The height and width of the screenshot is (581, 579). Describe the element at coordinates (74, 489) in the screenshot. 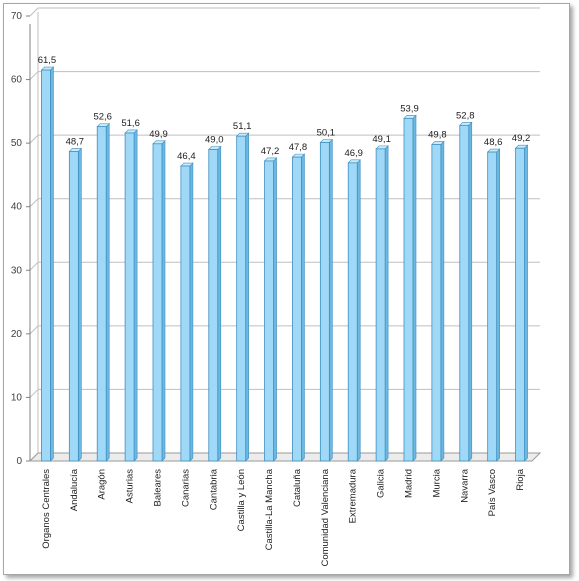

I see `category-label: Andalucía` at that location.